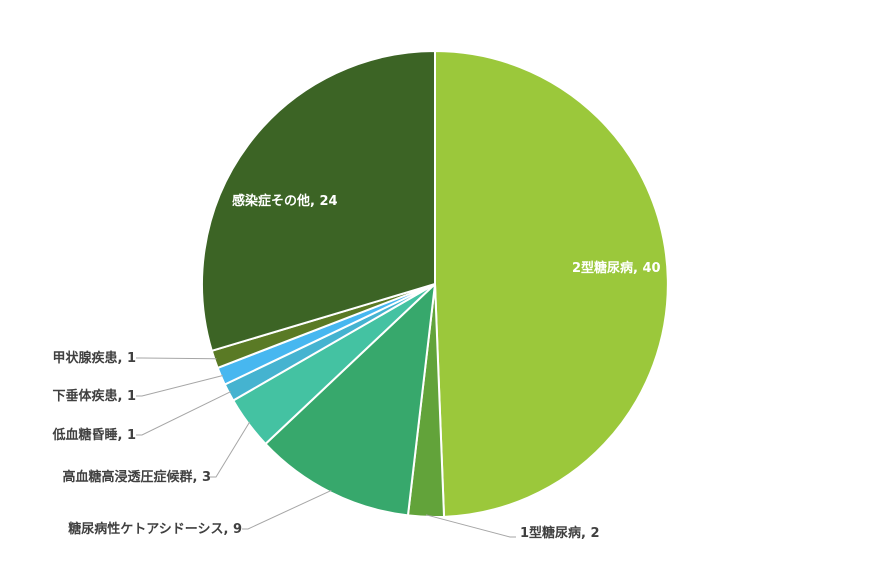 The image size is (870, 567). I want to click on leader-lines-layer, so click(326, 447).